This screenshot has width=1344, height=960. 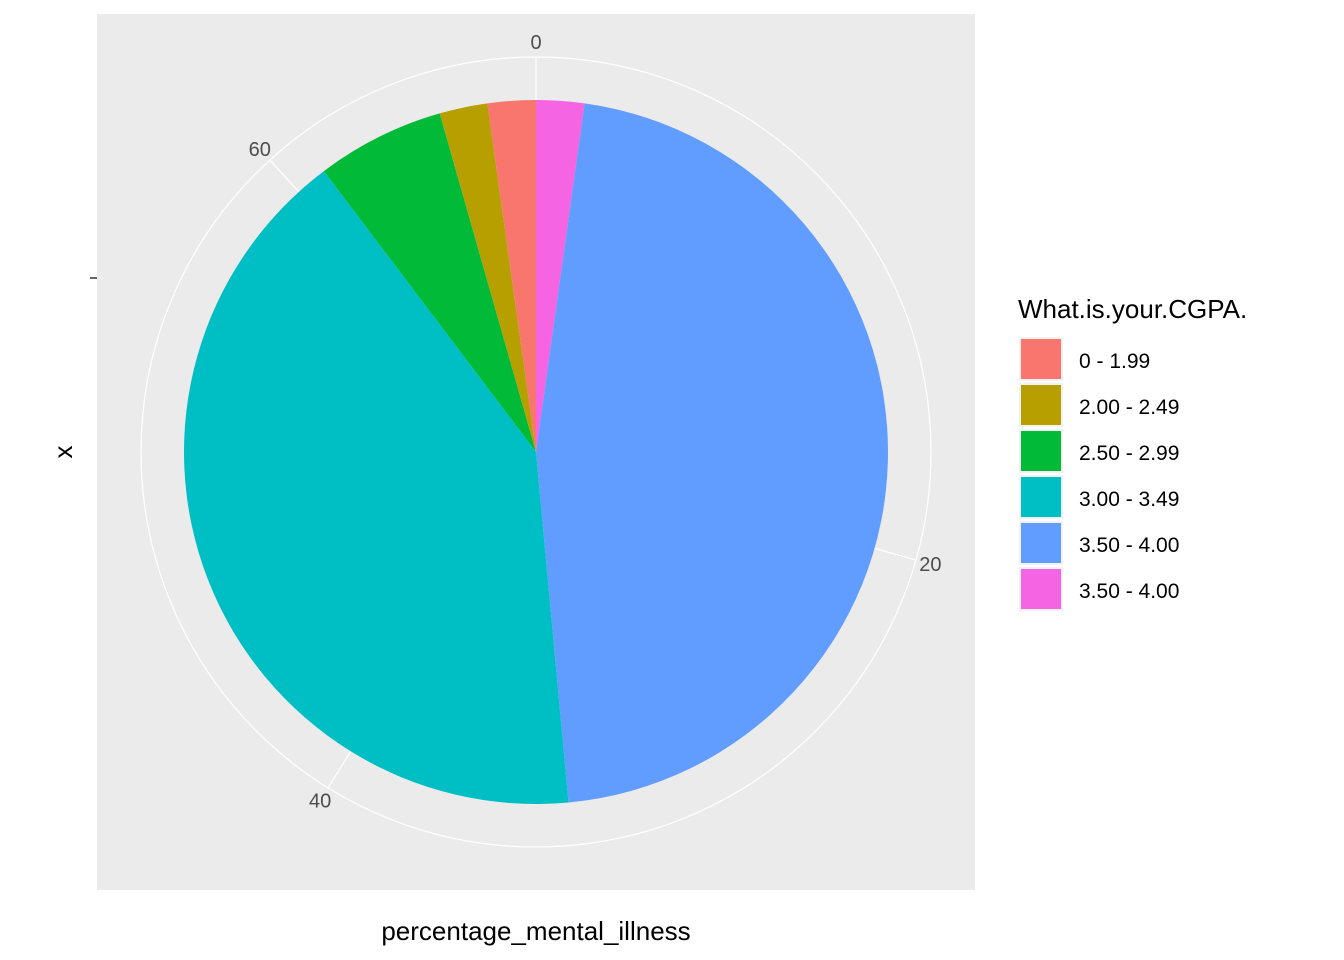 What do you see at coordinates (930, 565) in the screenshot?
I see `theta-tick-label-20: 20` at bounding box center [930, 565].